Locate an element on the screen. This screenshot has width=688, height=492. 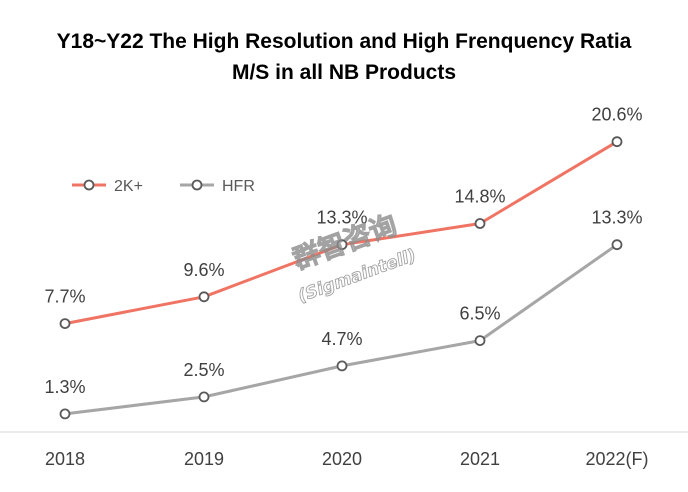
chart-title-line2: M/S in all NB Products is located at coordinates (344, 72).